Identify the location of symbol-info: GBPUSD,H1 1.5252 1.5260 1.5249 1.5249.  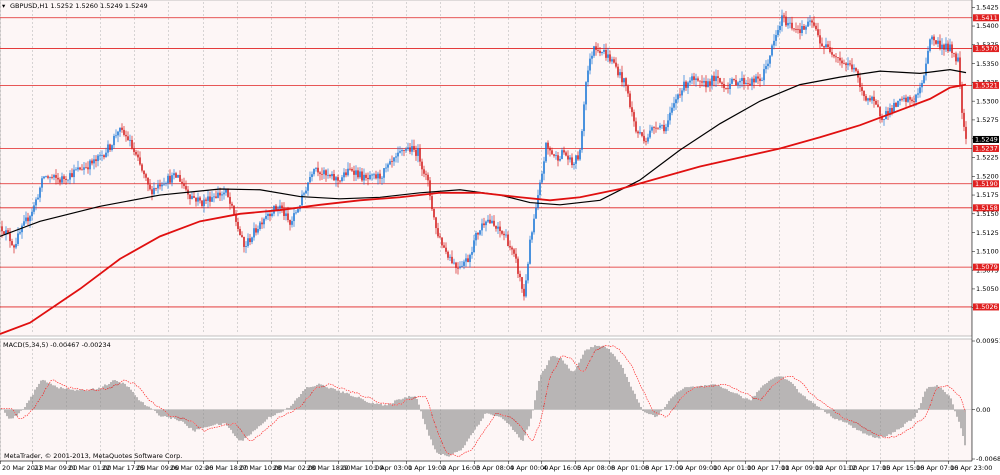
(79, 6).